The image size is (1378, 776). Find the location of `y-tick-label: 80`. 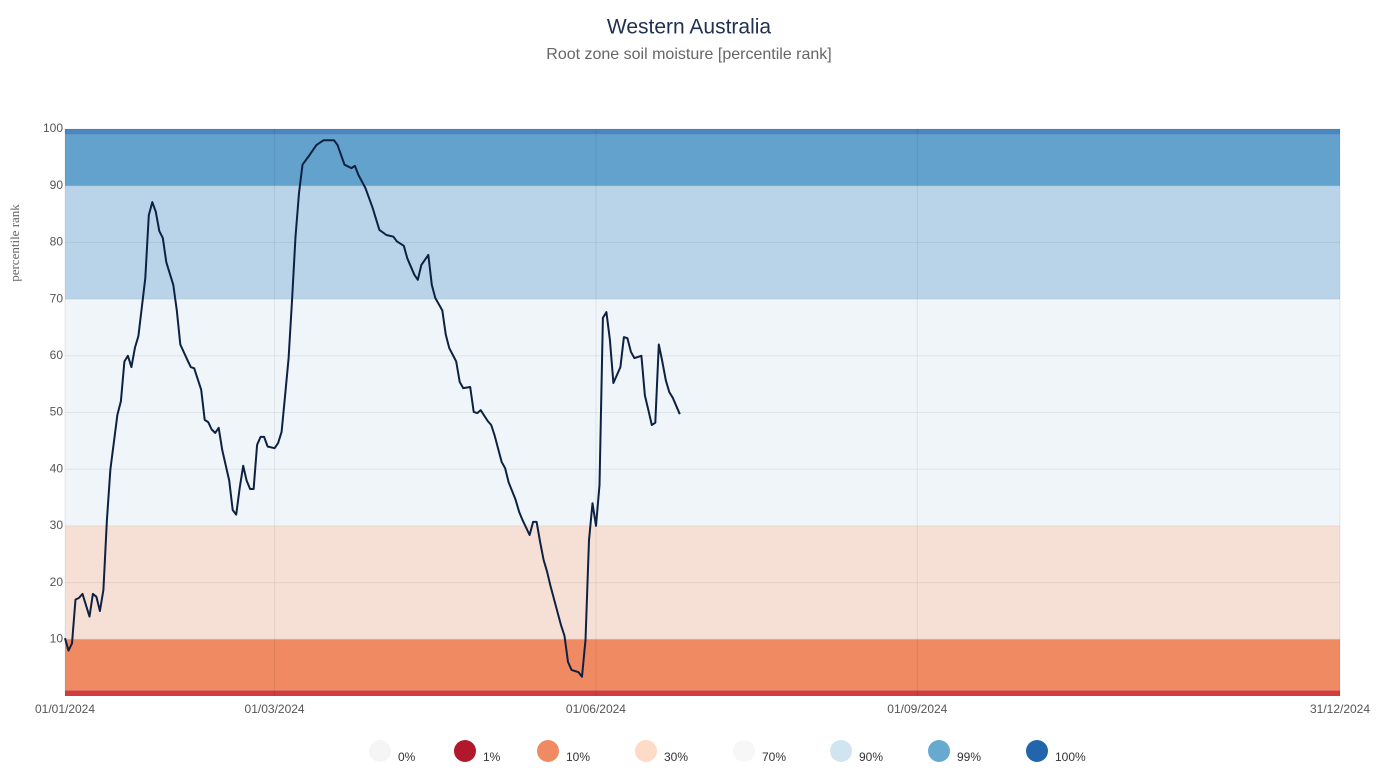

y-tick-label: 80 is located at coordinates (57, 242).